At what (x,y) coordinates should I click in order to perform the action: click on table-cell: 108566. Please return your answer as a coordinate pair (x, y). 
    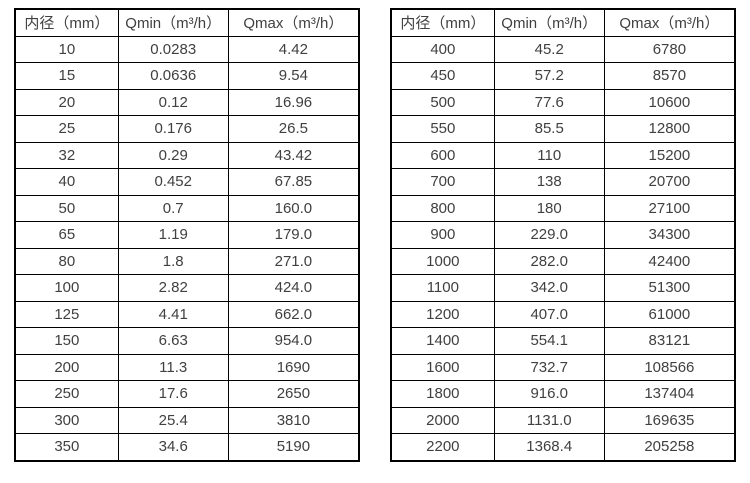
    Looking at the image, I should click on (669, 367).